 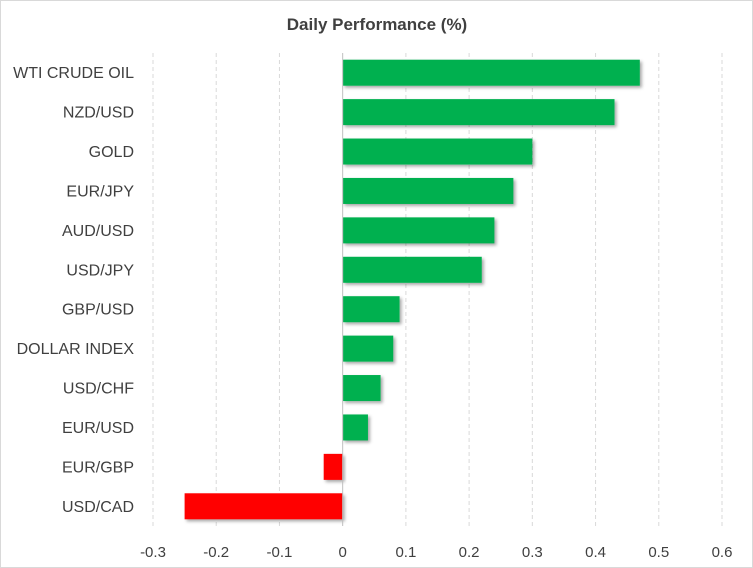 What do you see at coordinates (436, 552) in the screenshot?
I see `tick-labels: -0.3 -0.2 -0.1 0 0.1 0.2 0.3 0.4 0.5 0.6` at bounding box center [436, 552].